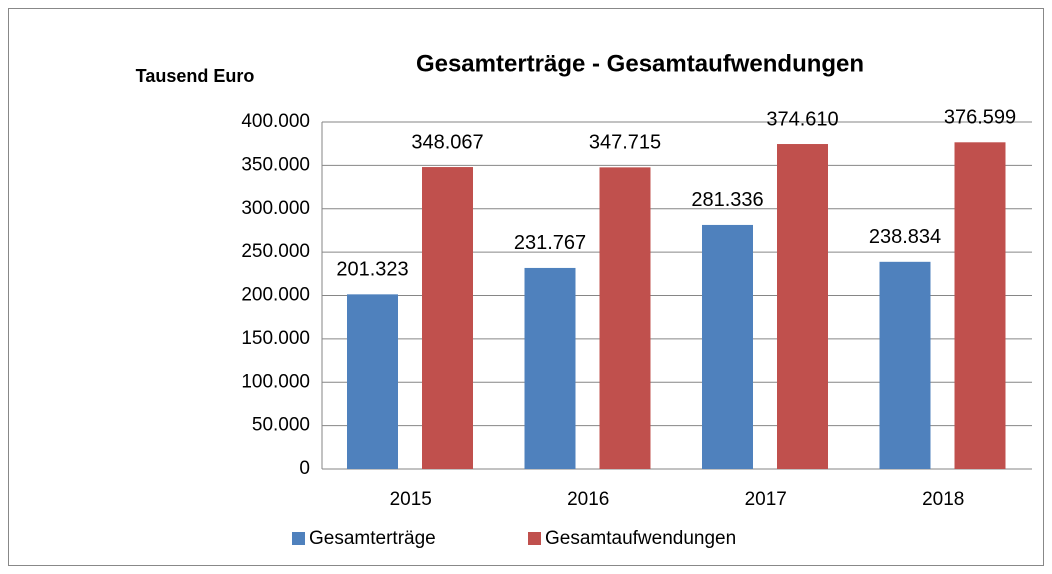  I want to click on x-tick-label: 2017, so click(766, 499).